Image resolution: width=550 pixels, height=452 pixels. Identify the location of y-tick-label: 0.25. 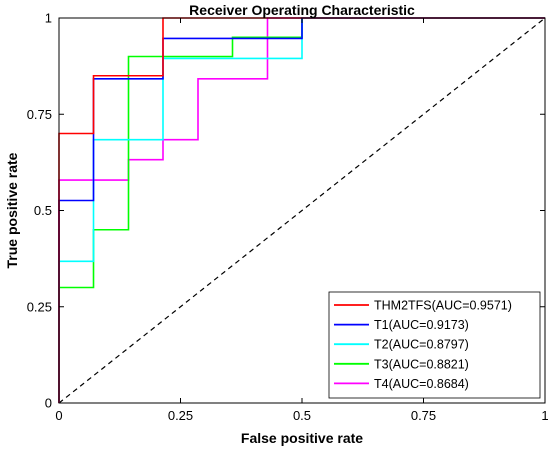
(39, 306).